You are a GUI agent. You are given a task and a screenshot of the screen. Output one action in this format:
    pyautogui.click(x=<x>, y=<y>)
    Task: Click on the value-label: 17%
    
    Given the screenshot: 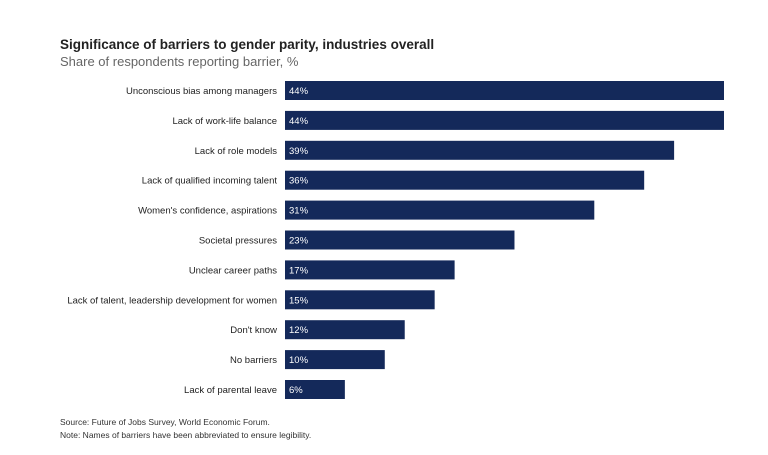 What is the action you would take?
    pyautogui.click(x=299, y=270)
    